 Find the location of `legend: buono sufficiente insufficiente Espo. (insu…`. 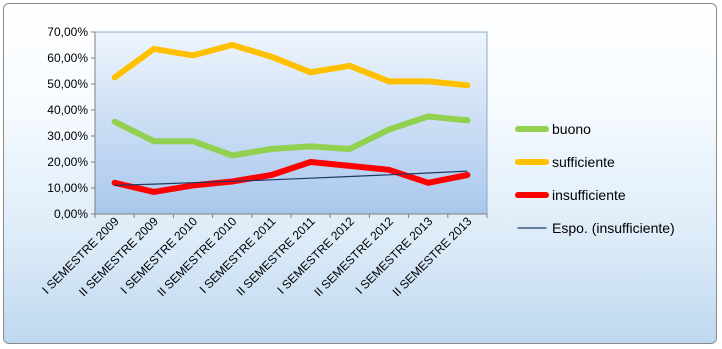

legend: buono sufficiente insufficiente Espo. (insu… is located at coordinates (595, 178).